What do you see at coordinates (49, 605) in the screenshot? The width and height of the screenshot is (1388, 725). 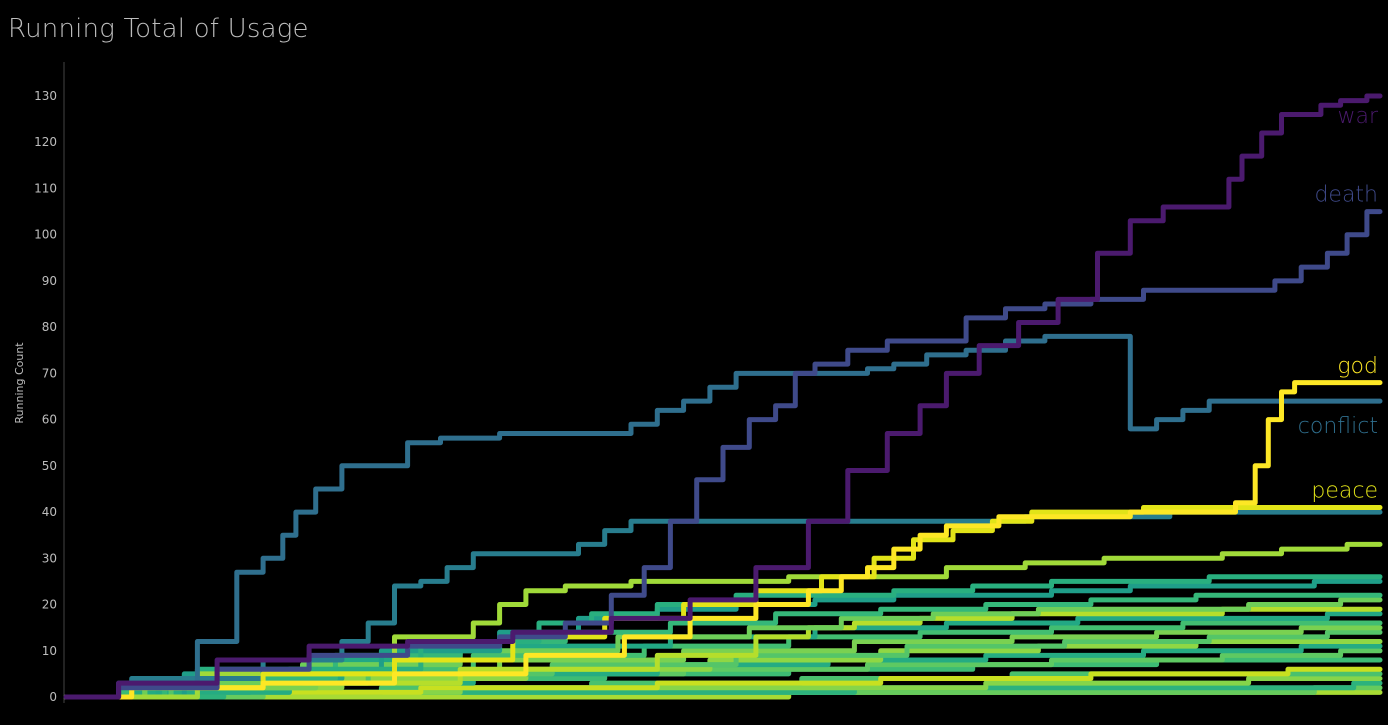 I see `y-tick-label-20: 20` at bounding box center [49, 605].